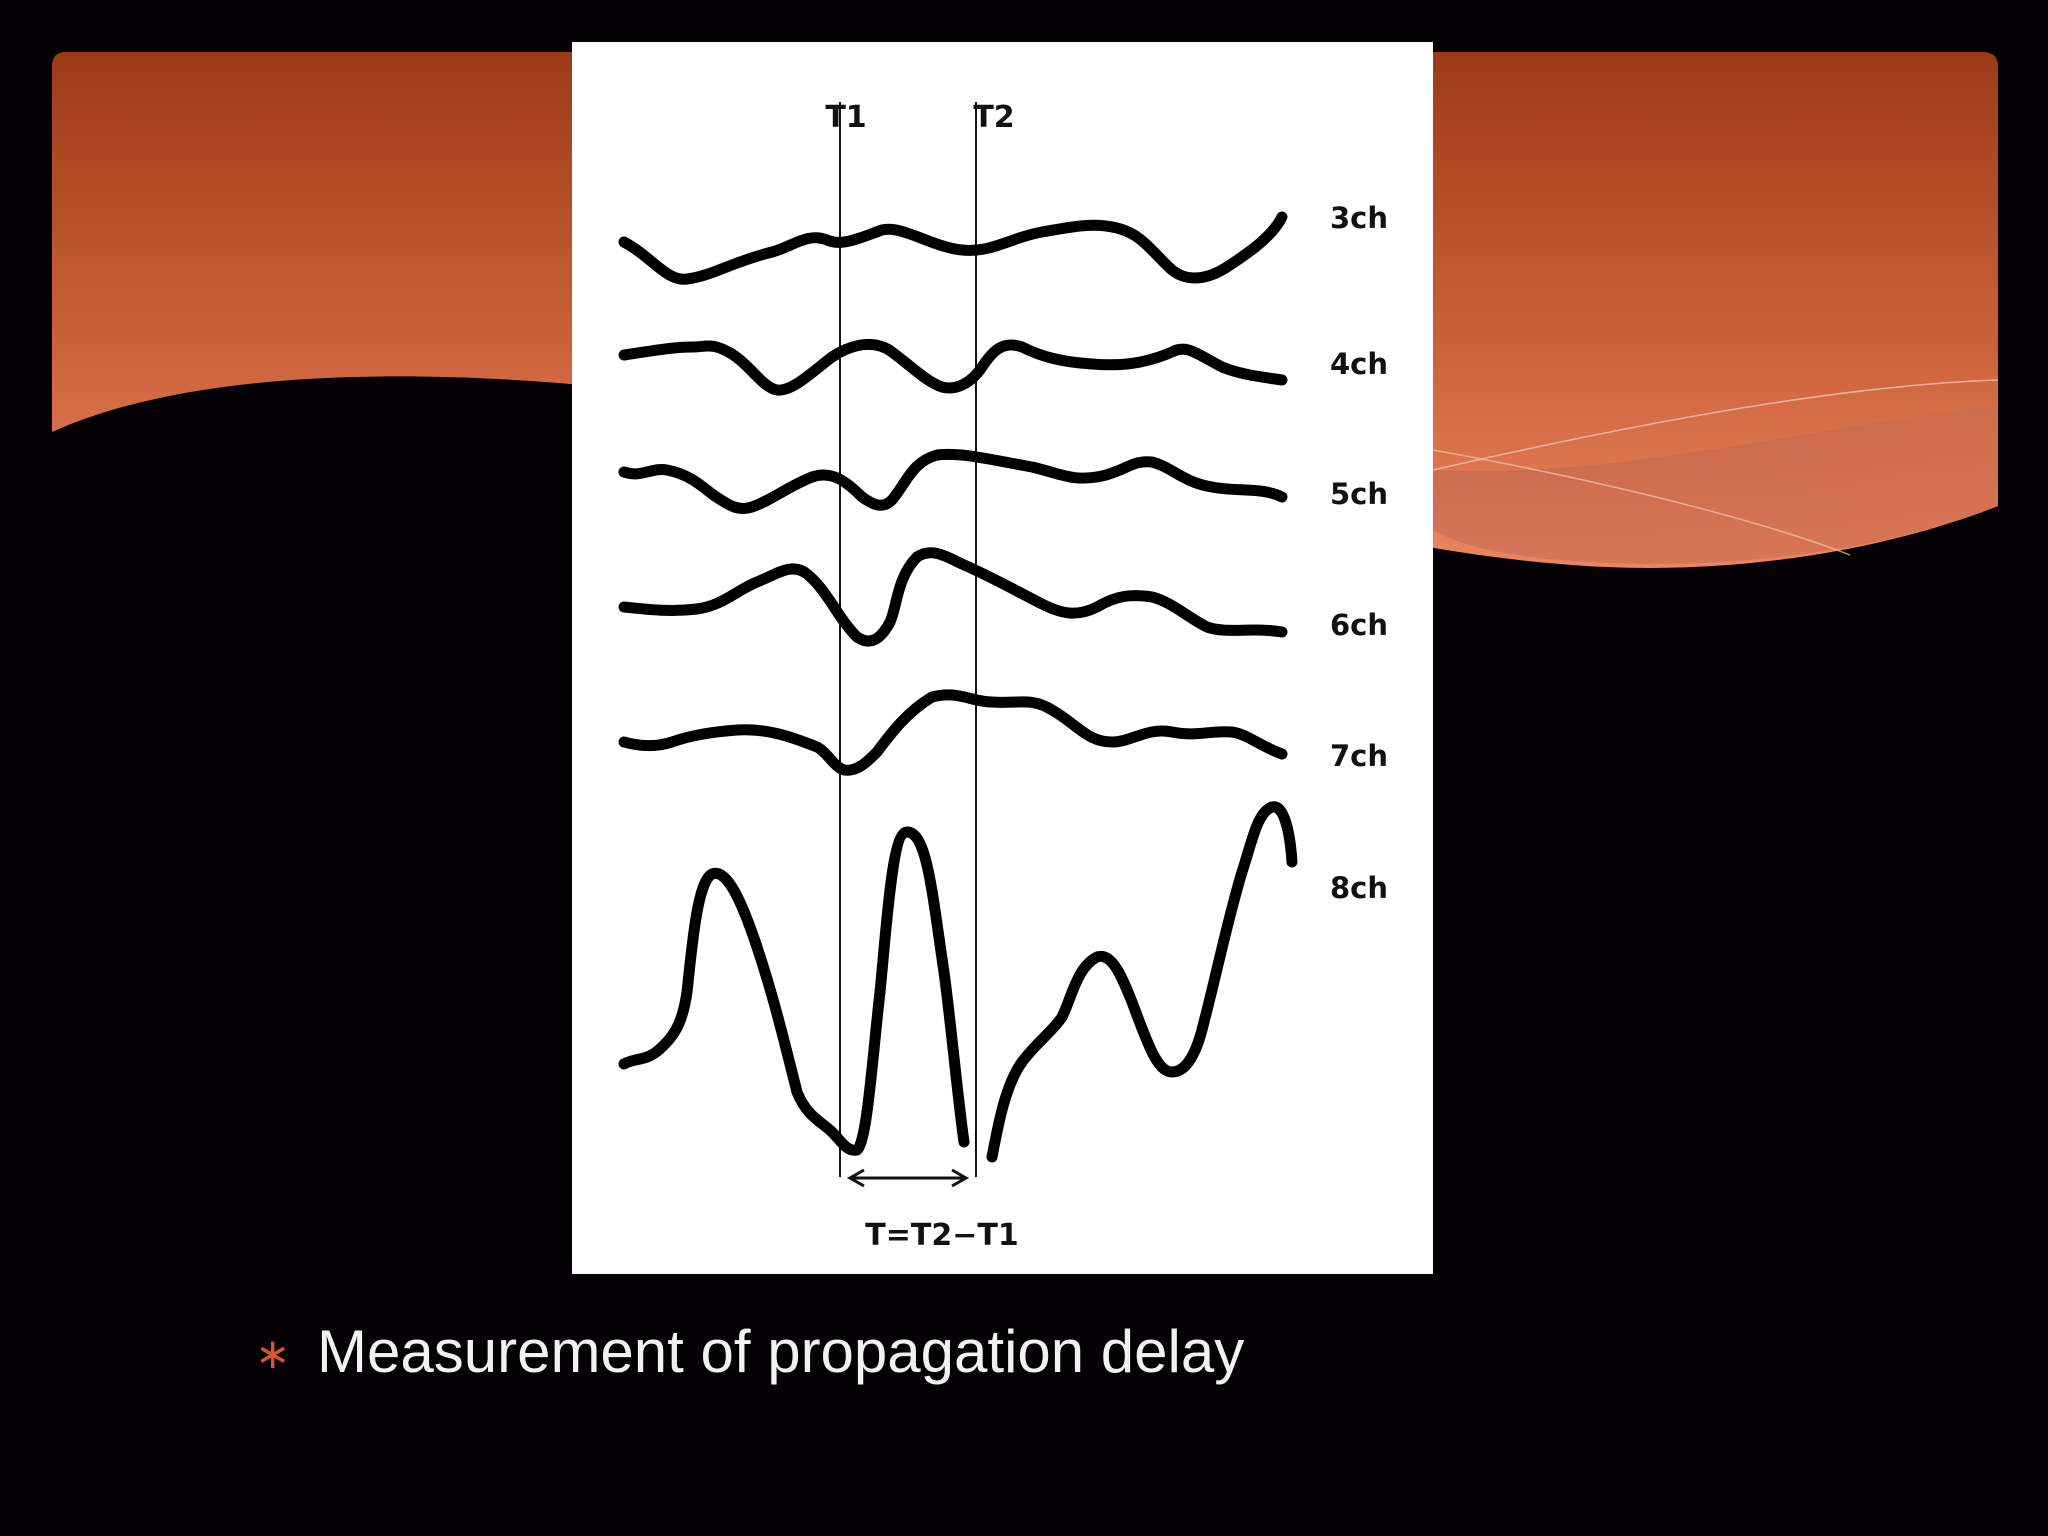  Describe the element at coordinates (1142, 982) in the screenshot. I see `trace-8ch-continued` at that location.